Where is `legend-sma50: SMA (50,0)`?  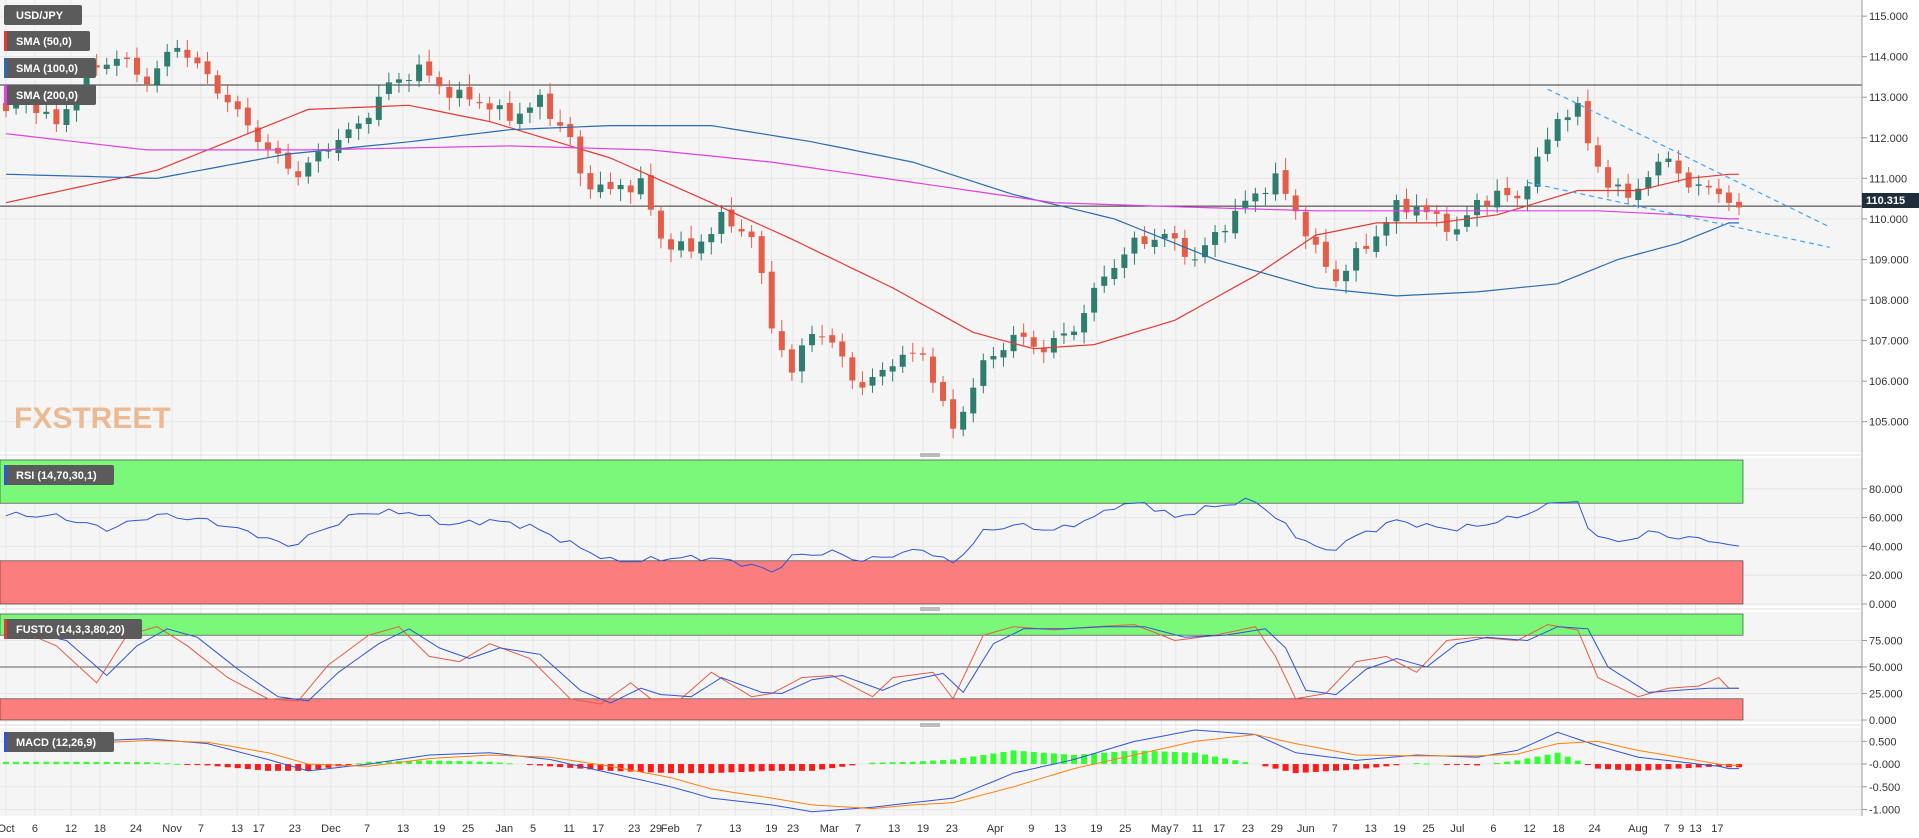
legend-sma50: SMA (50,0) is located at coordinates (47, 41).